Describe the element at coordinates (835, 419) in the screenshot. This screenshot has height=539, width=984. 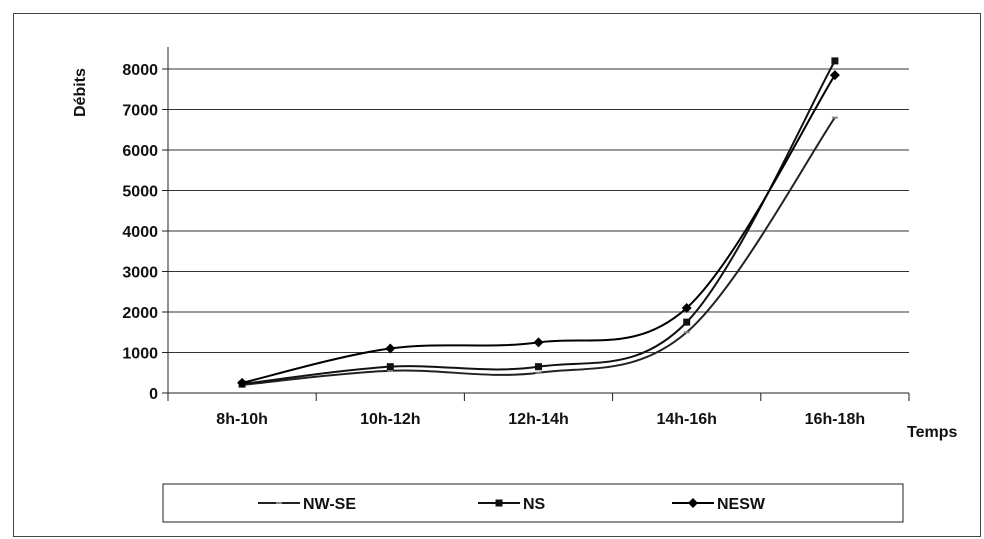
I see `x-tick-label: 16h-18h` at that location.